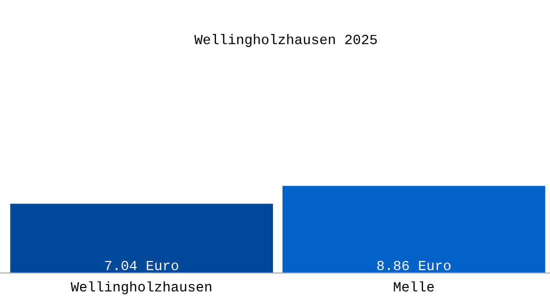 The width and height of the screenshot is (550, 300). Describe the element at coordinates (285, 40) in the screenshot. I see `chart-title: Wellingholzhausen 2025` at that location.